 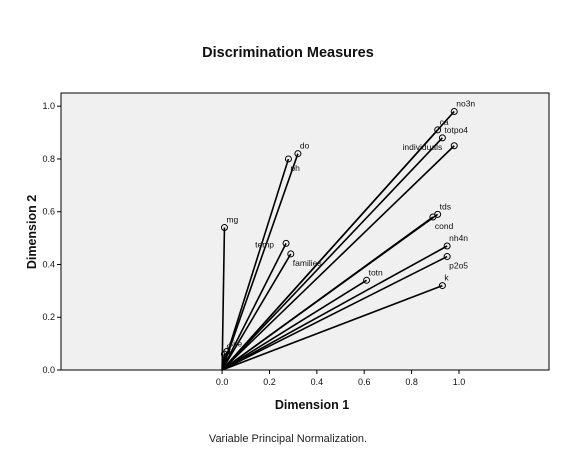 I want to click on point-label-ca: ca, so click(x=444, y=122).